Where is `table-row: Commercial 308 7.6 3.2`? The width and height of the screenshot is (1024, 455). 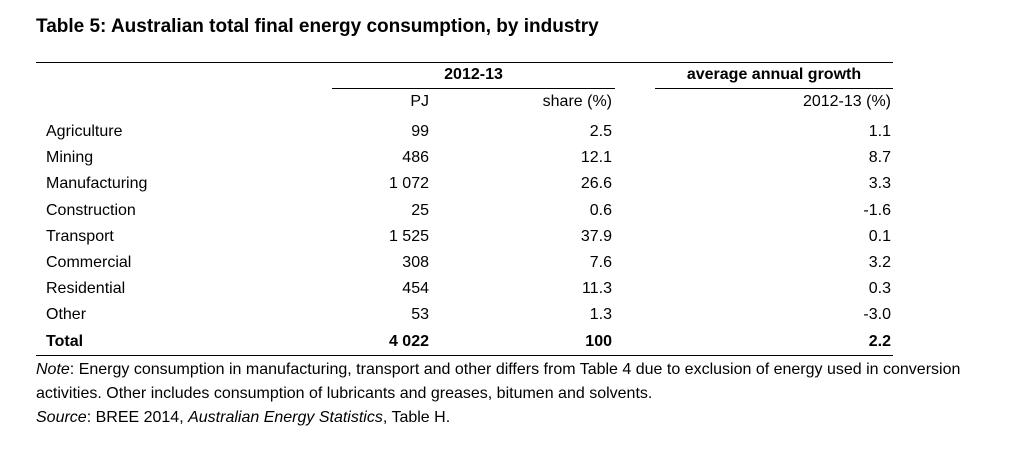 table-row: Commercial 308 7.6 3.2 is located at coordinates (469, 264).